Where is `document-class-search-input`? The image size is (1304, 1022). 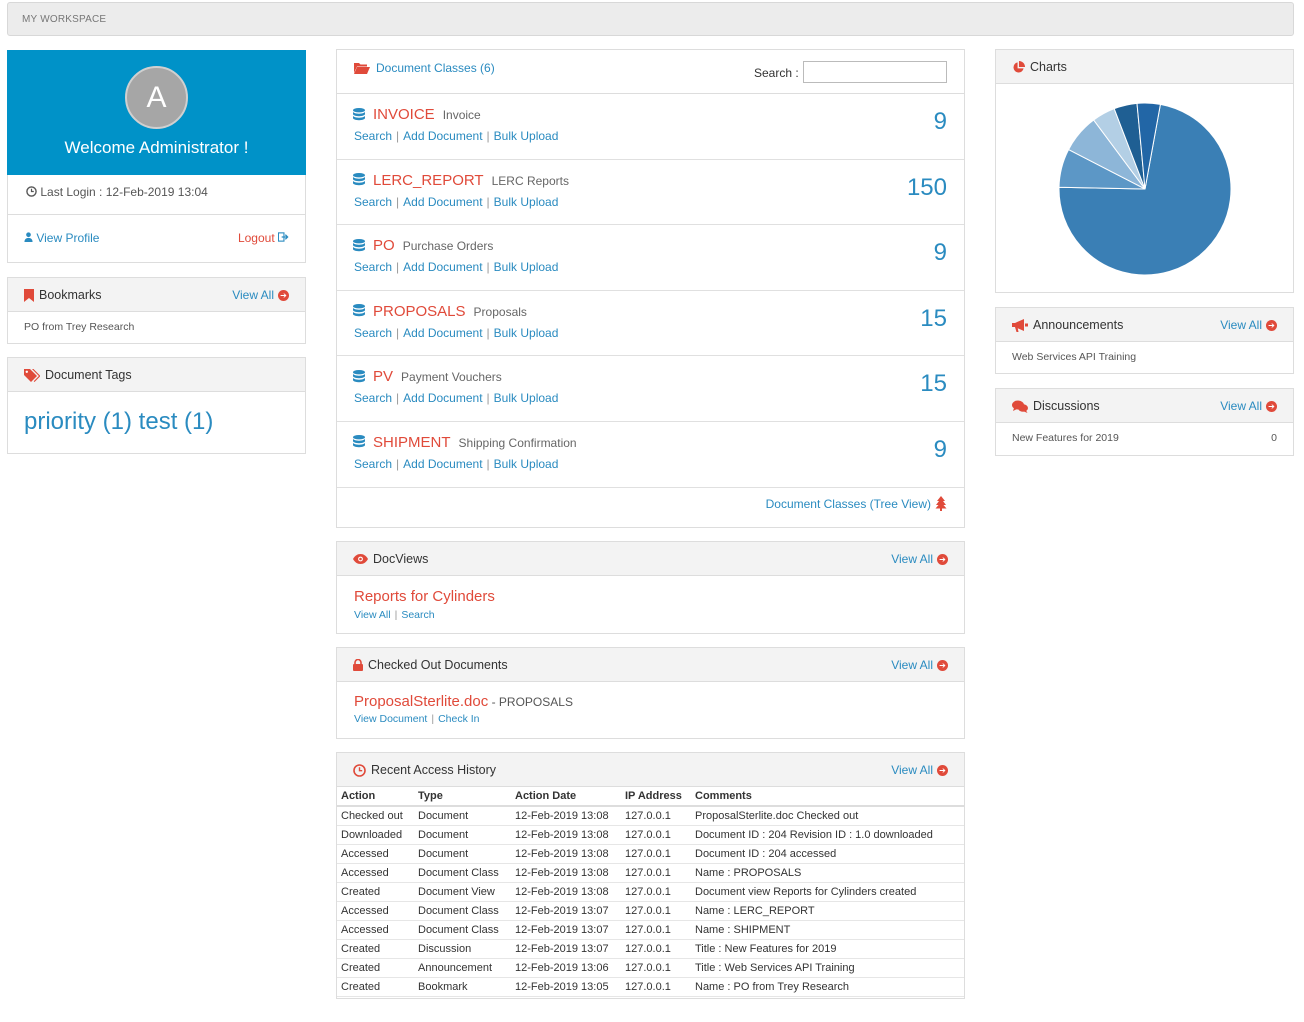
document-class-search-input is located at coordinates (875, 72).